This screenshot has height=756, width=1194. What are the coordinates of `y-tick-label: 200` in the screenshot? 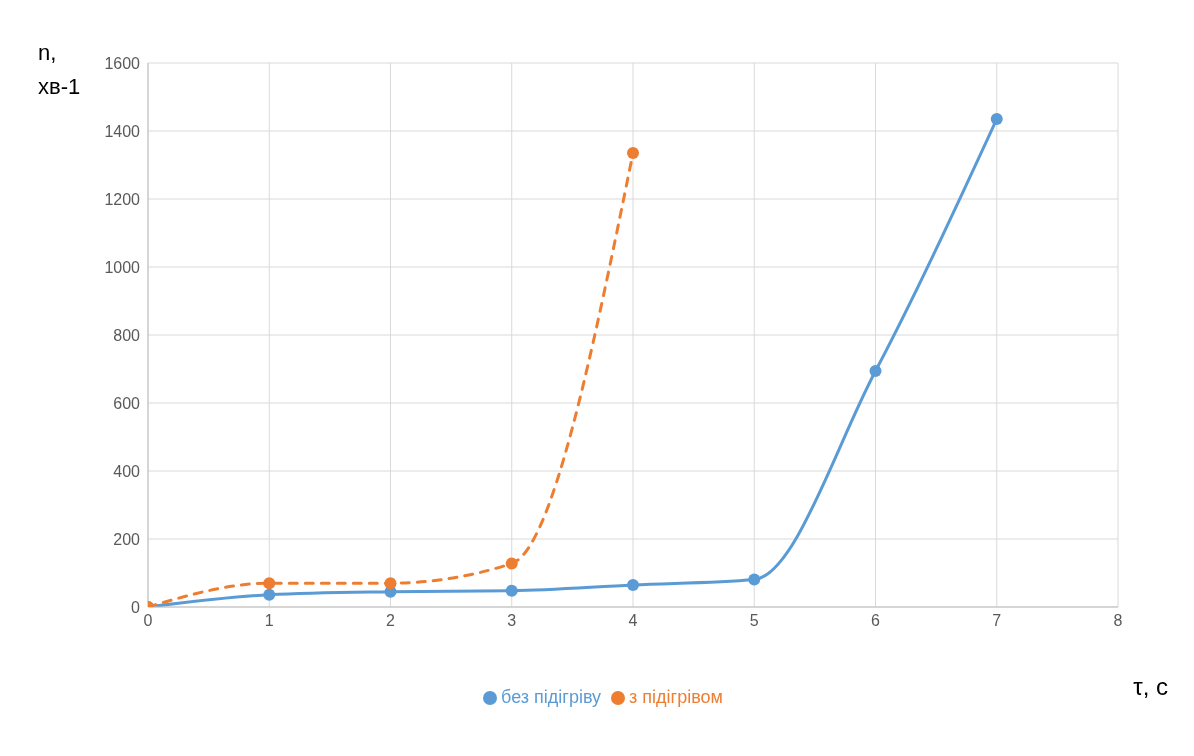 It's located at (127, 539).